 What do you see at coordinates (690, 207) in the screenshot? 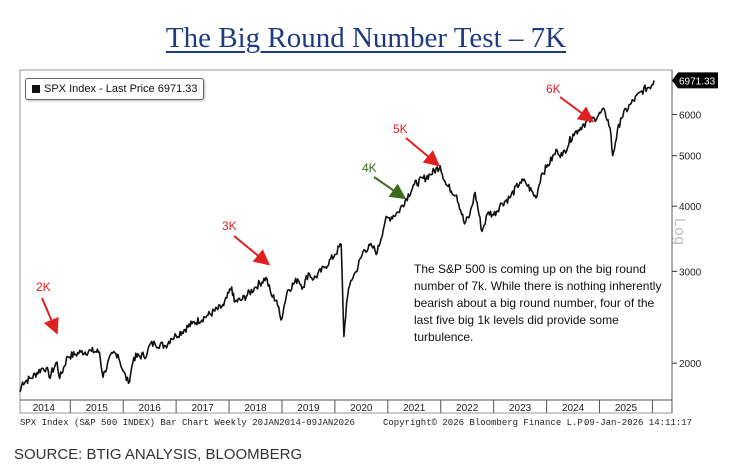
I see `y-tick-label: 4000` at bounding box center [690, 207].